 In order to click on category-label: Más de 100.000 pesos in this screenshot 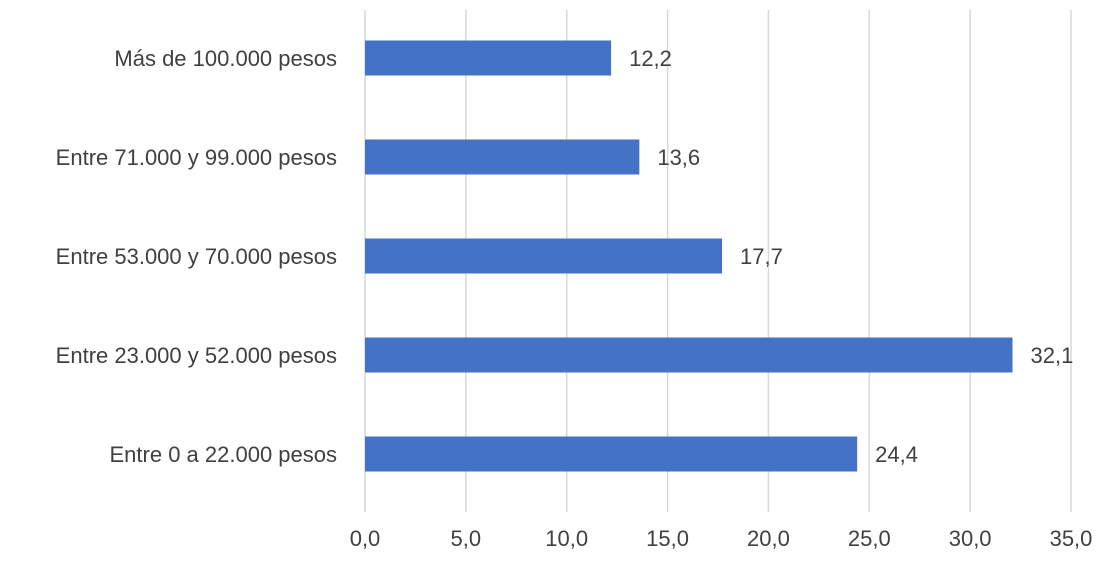, I will do `click(225, 58)`.